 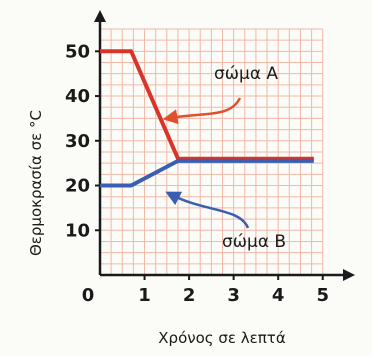 What do you see at coordinates (36, 183) in the screenshot?
I see `y-axis-label: Θερμοκρασία σε °C` at bounding box center [36, 183].